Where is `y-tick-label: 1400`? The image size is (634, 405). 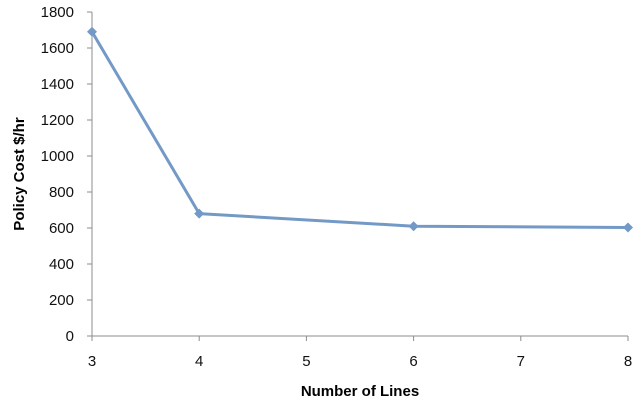 y-tick-label: 1400 is located at coordinates (57, 84).